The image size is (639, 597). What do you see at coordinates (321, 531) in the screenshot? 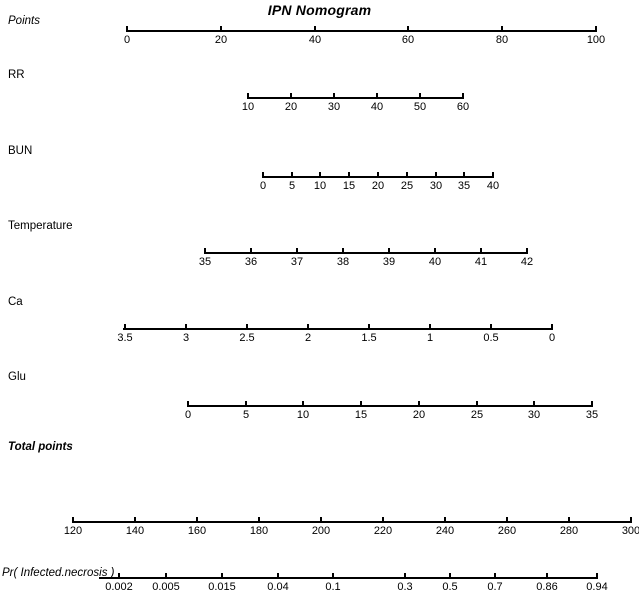
I see `tick-label-total-points: 200` at bounding box center [321, 531].